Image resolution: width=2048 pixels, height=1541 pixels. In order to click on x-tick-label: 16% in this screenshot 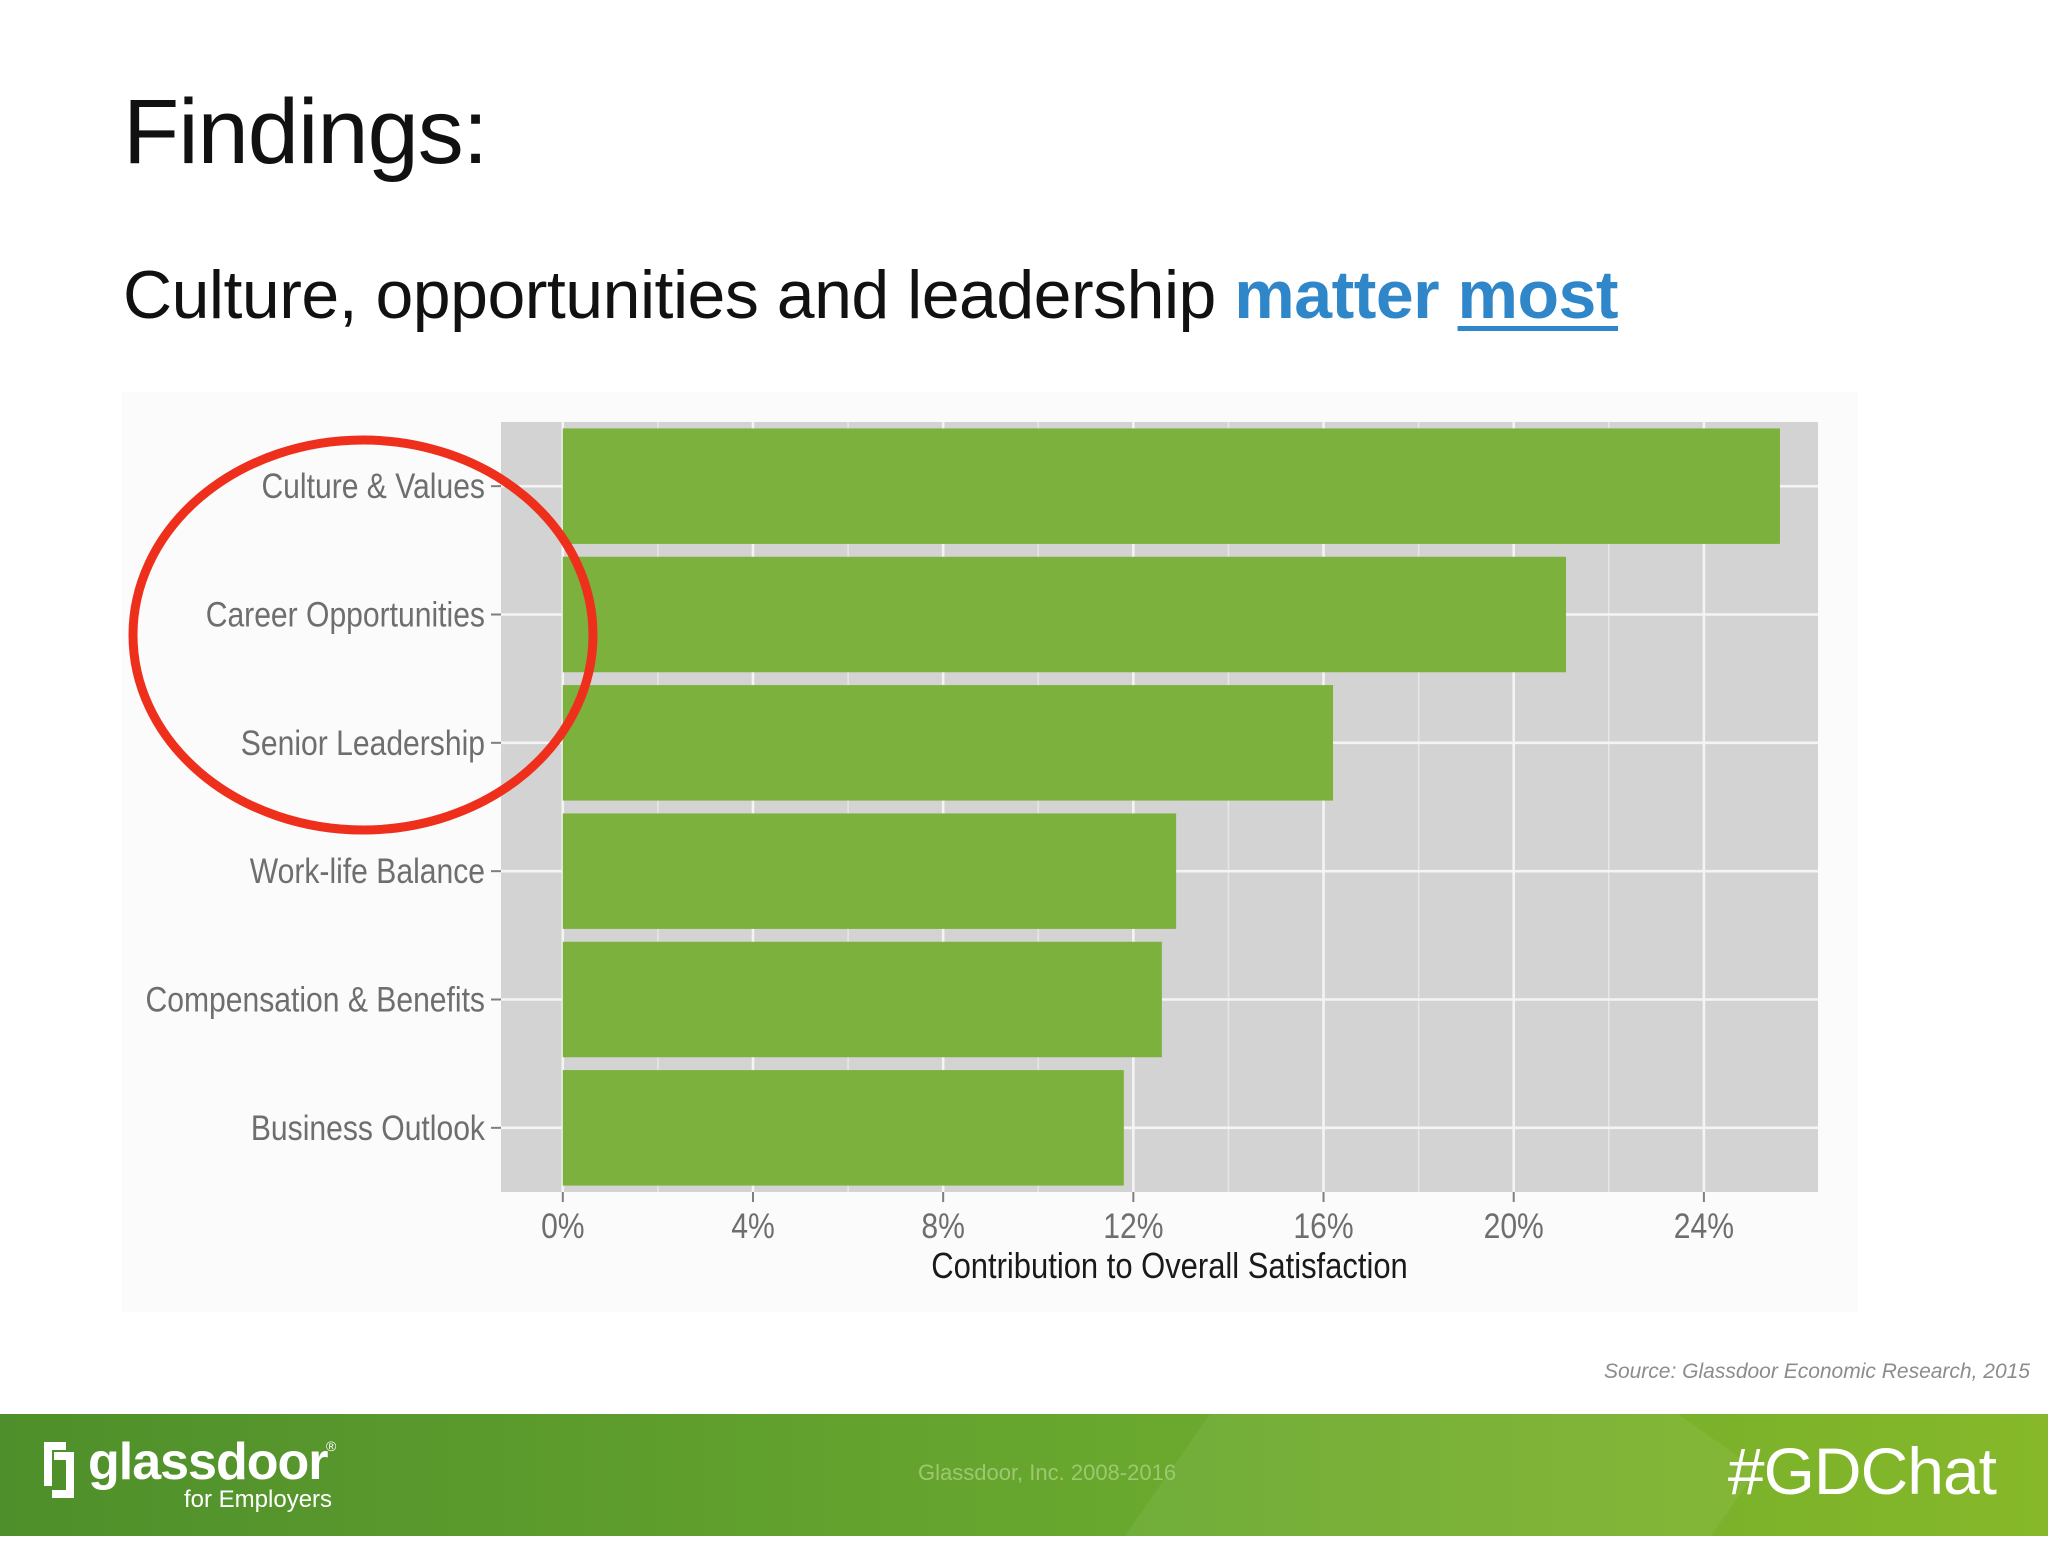, I will do `click(1323, 1226)`.